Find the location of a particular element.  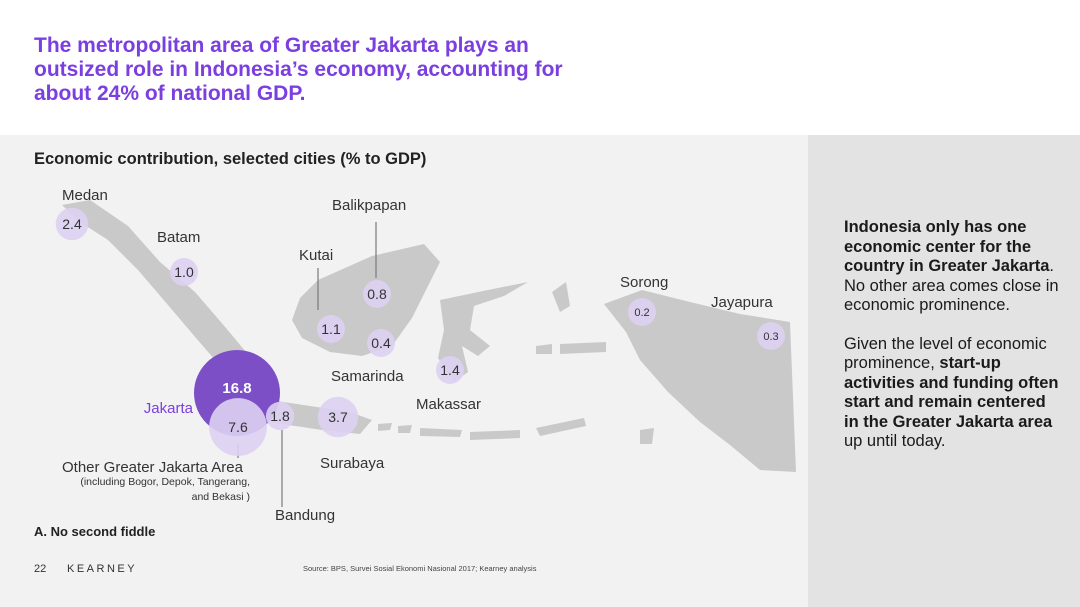

value-label-surabaya: 3.7 is located at coordinates (338, 417).